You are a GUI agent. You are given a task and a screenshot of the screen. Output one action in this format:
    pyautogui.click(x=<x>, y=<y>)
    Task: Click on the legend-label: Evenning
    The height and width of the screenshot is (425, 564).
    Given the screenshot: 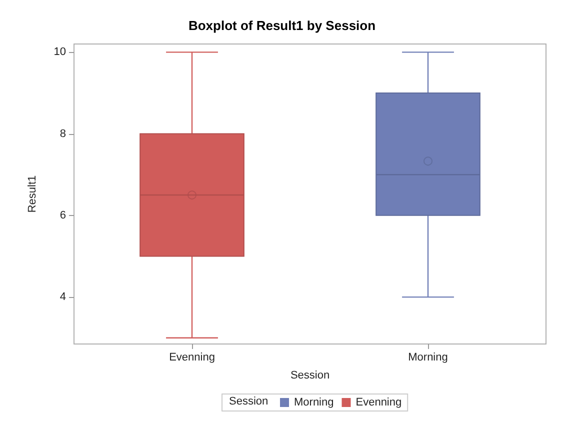 What is the action you would take?
    pyautogui.click(x=379, y=402)
    